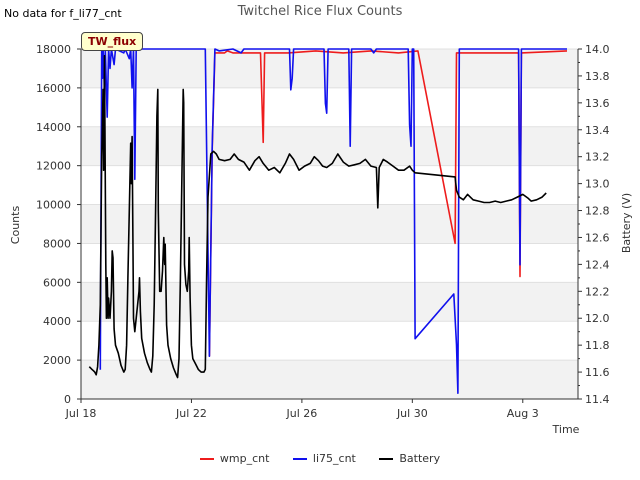 The width and height of the screenshot is (640, 480). I want to click on x-tick-label: Jul 22, so click(191, 413).